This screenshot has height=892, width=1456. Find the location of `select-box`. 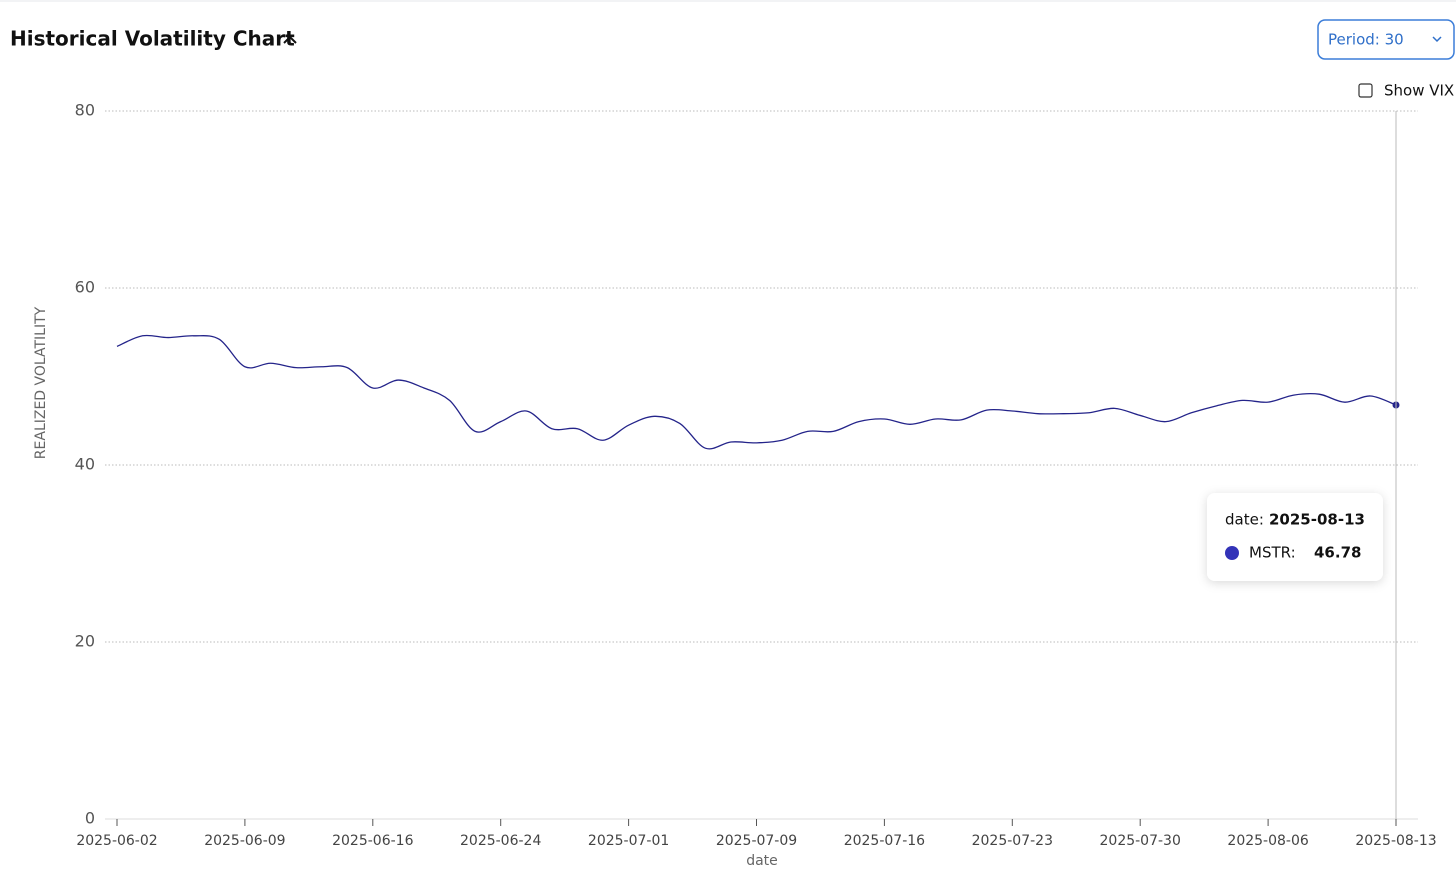

select-box is located at coordinates (1386, 39).